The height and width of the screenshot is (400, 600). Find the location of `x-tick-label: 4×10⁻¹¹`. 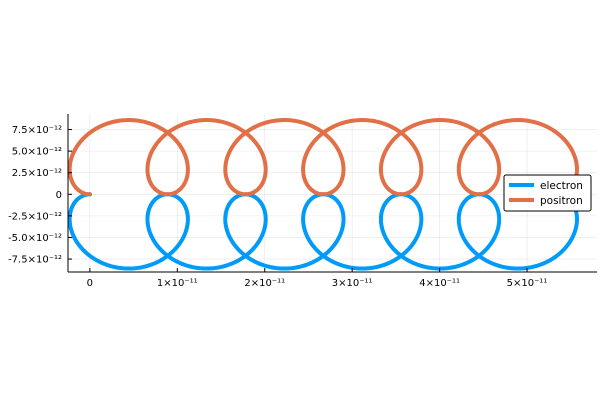

x-tick-label: 4×10⁻¹¹ is located at coordinates (439, 283).